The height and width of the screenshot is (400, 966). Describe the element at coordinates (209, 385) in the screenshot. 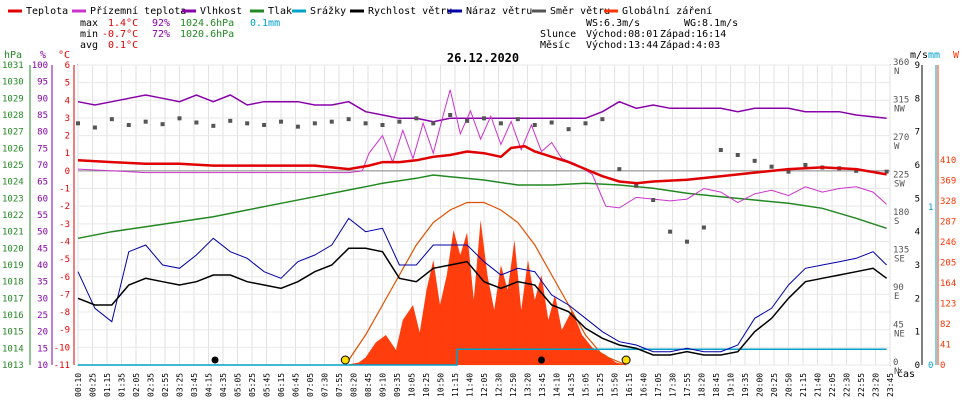

I see `tick-x: 04:15` at that location.